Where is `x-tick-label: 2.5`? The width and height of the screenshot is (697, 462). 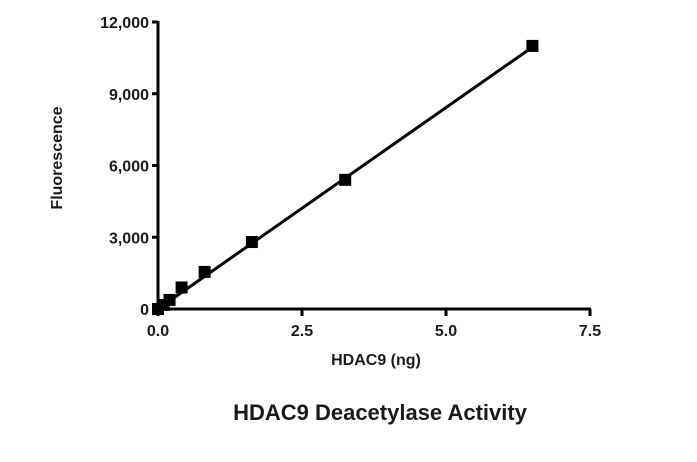 x-tick-label: 2.5 is located at coordinates (302, 331).